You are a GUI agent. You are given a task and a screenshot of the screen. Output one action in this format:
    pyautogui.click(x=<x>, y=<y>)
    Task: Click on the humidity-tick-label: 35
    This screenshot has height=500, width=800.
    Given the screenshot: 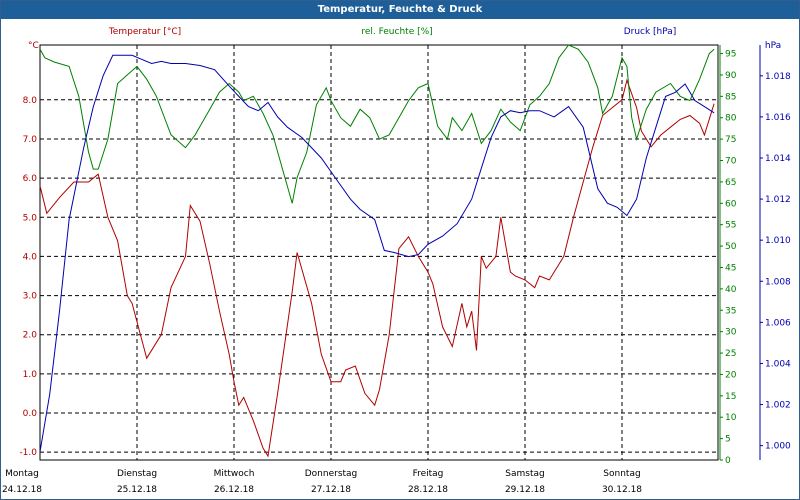 What is the action you would take?
    pyautogui.click(x=730, y=311)
    